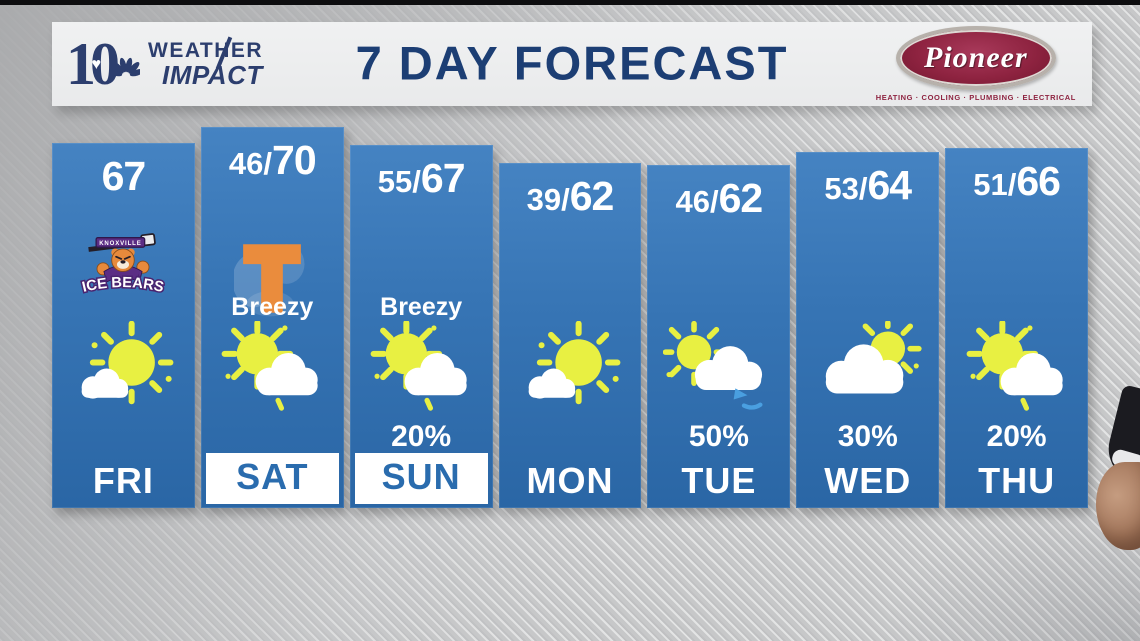 This screenshot has height=641, width=1140. What do you see at coordinates (719, 480) in the screenshot?
I see `day-label: TUE` at bounding box center [719, 480].